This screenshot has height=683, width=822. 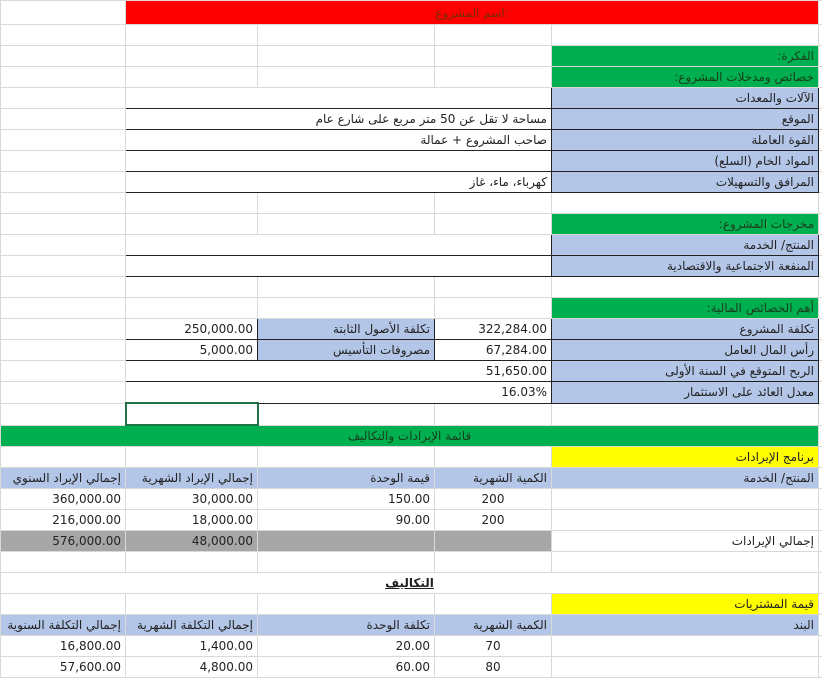 I want to click on total-annual: 576,000.00, so click(x=63, y=541).